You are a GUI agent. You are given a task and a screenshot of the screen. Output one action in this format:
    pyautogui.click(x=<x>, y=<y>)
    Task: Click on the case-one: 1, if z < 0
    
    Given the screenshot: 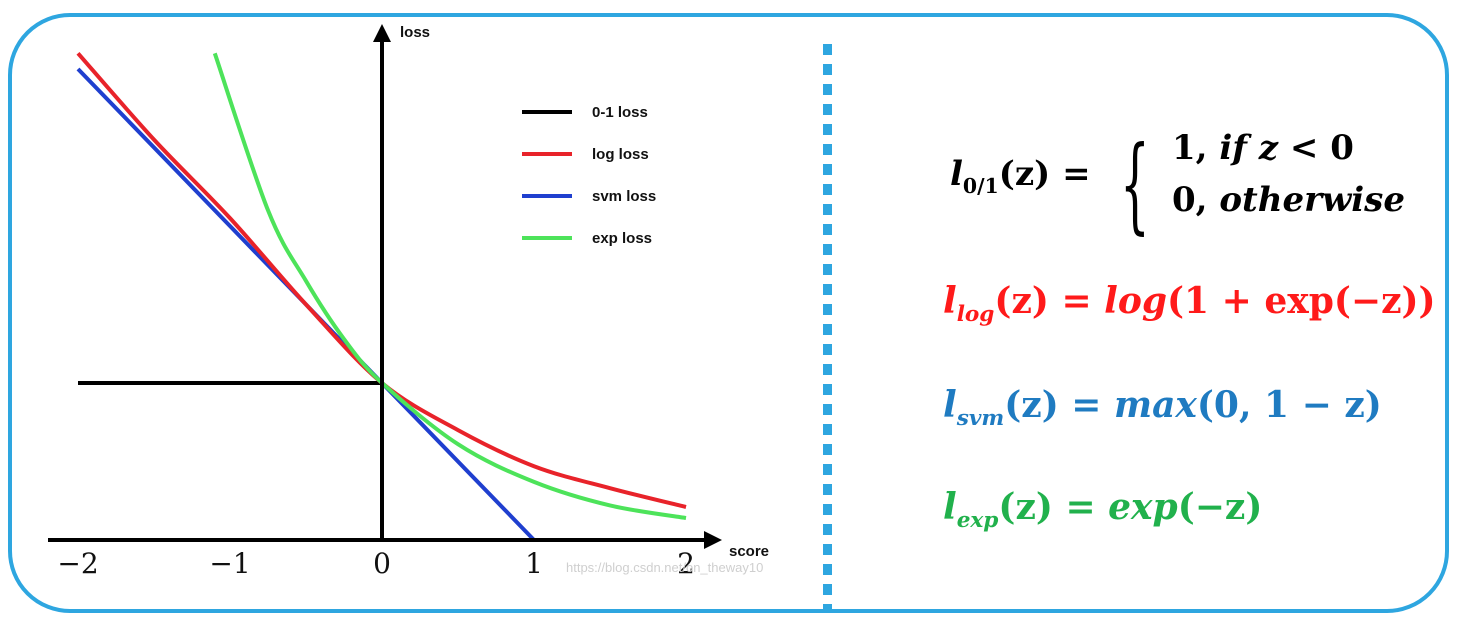 What is the action you would take?
    pyautogui.click(x=1263, y=148)
    